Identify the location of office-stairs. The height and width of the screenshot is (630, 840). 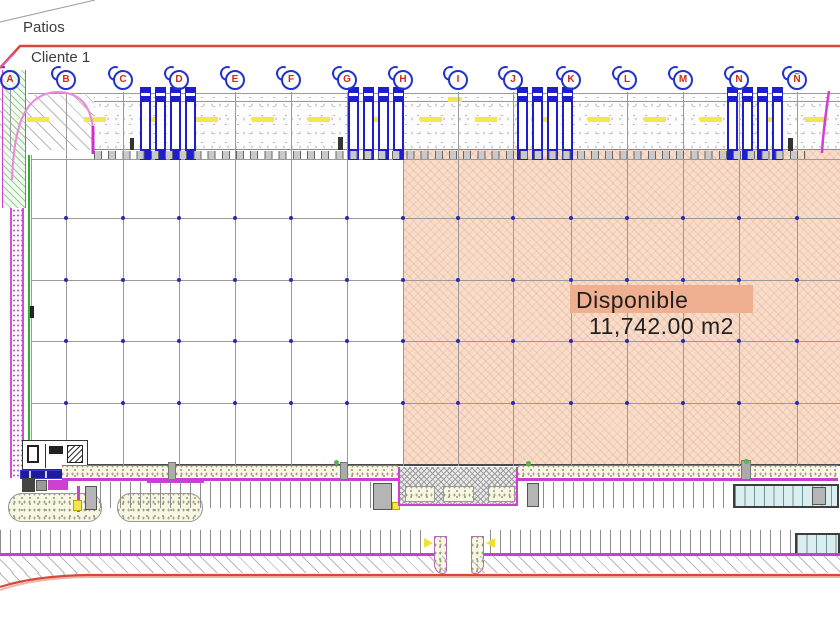
(75, 454).